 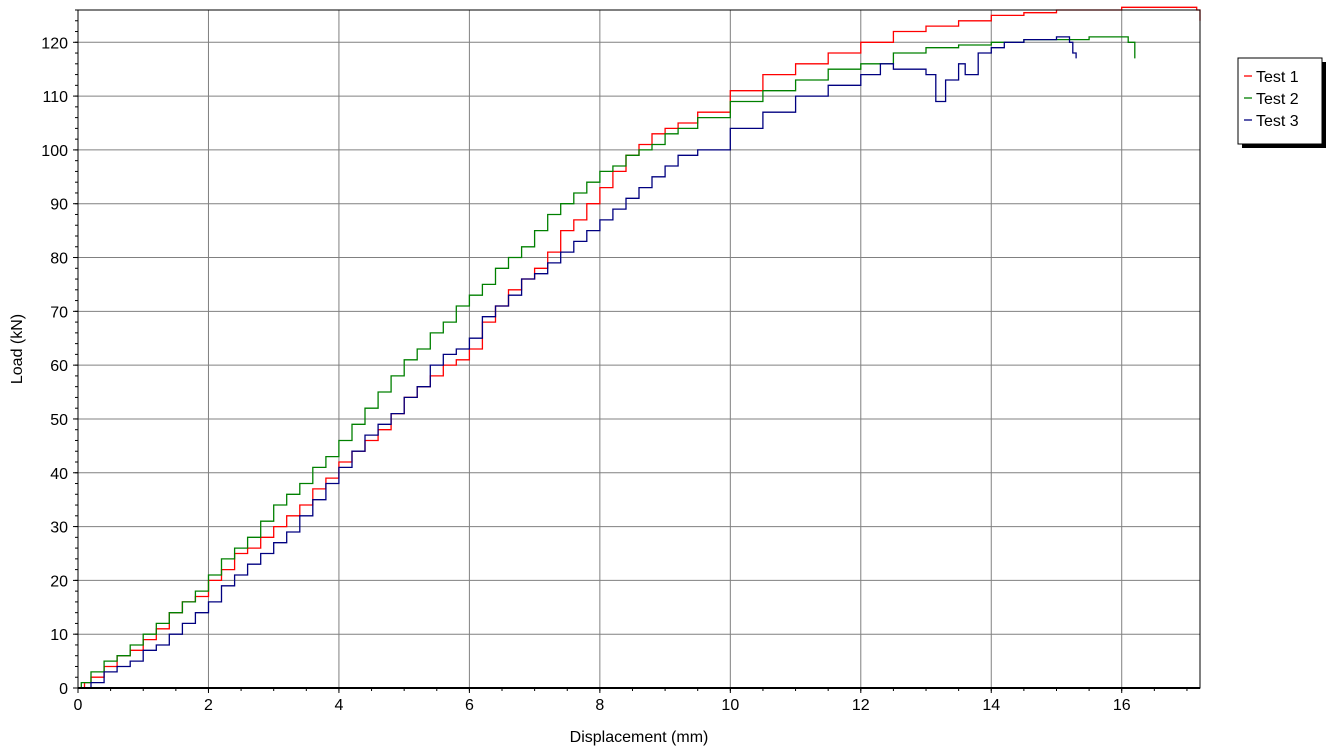 I want to click on legend-box, so click(x=1280, y=101).